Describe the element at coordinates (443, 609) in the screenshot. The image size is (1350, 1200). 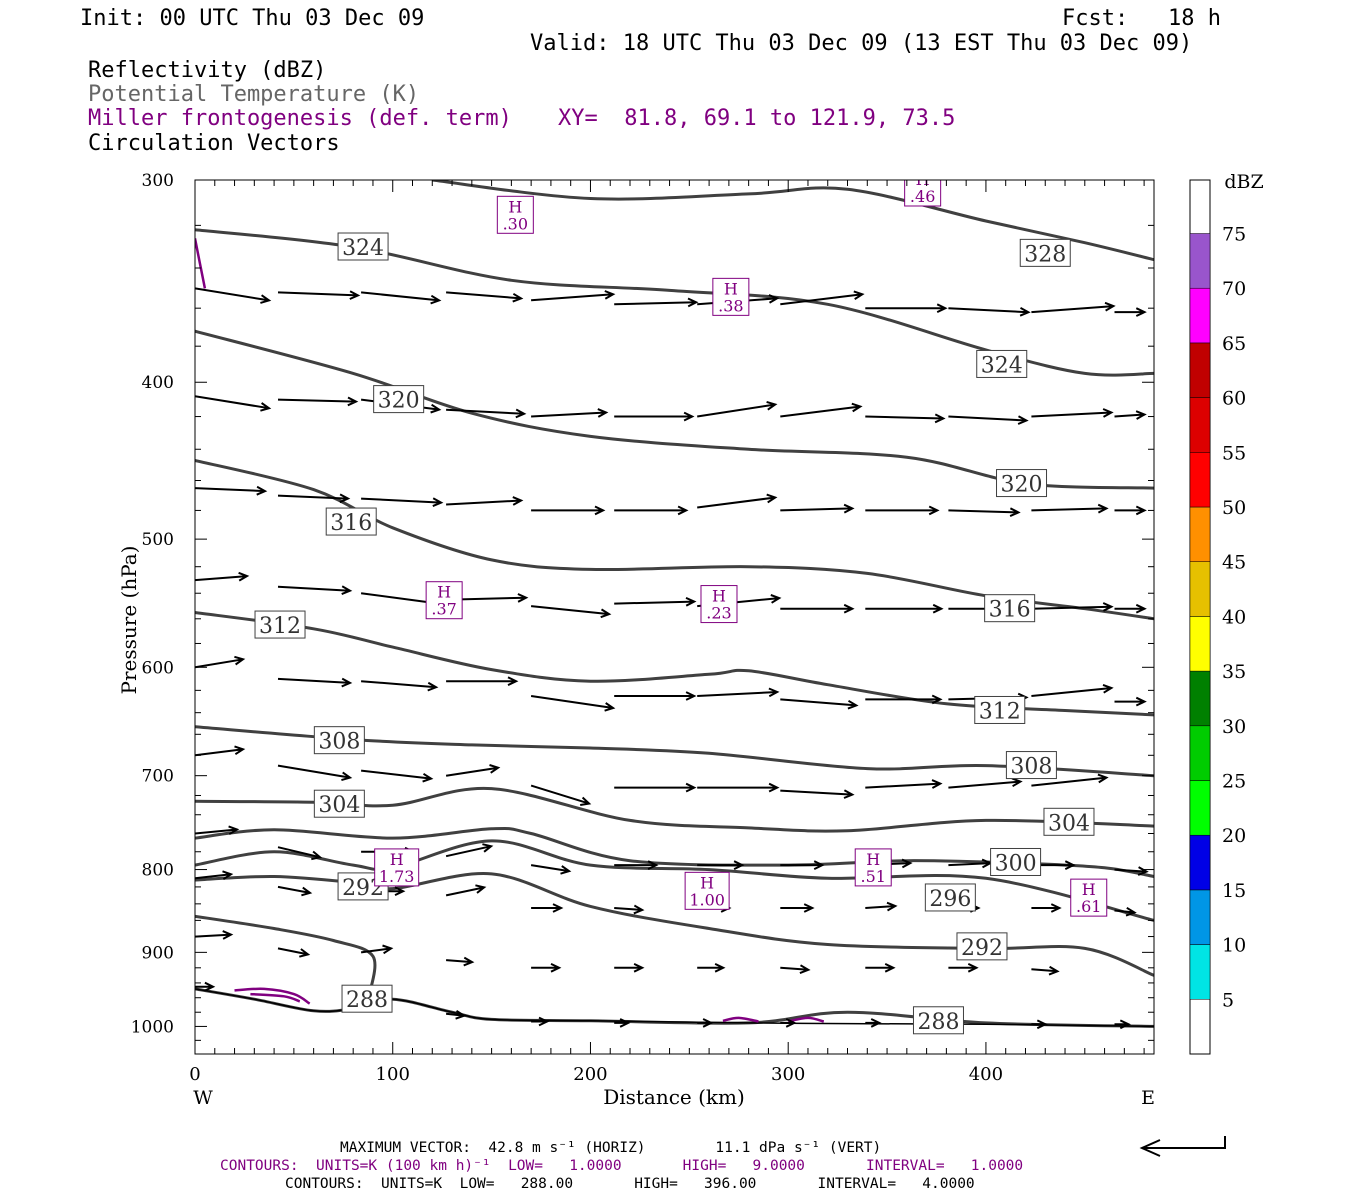
I see `frontogenesis-max-value: .37` at that location.